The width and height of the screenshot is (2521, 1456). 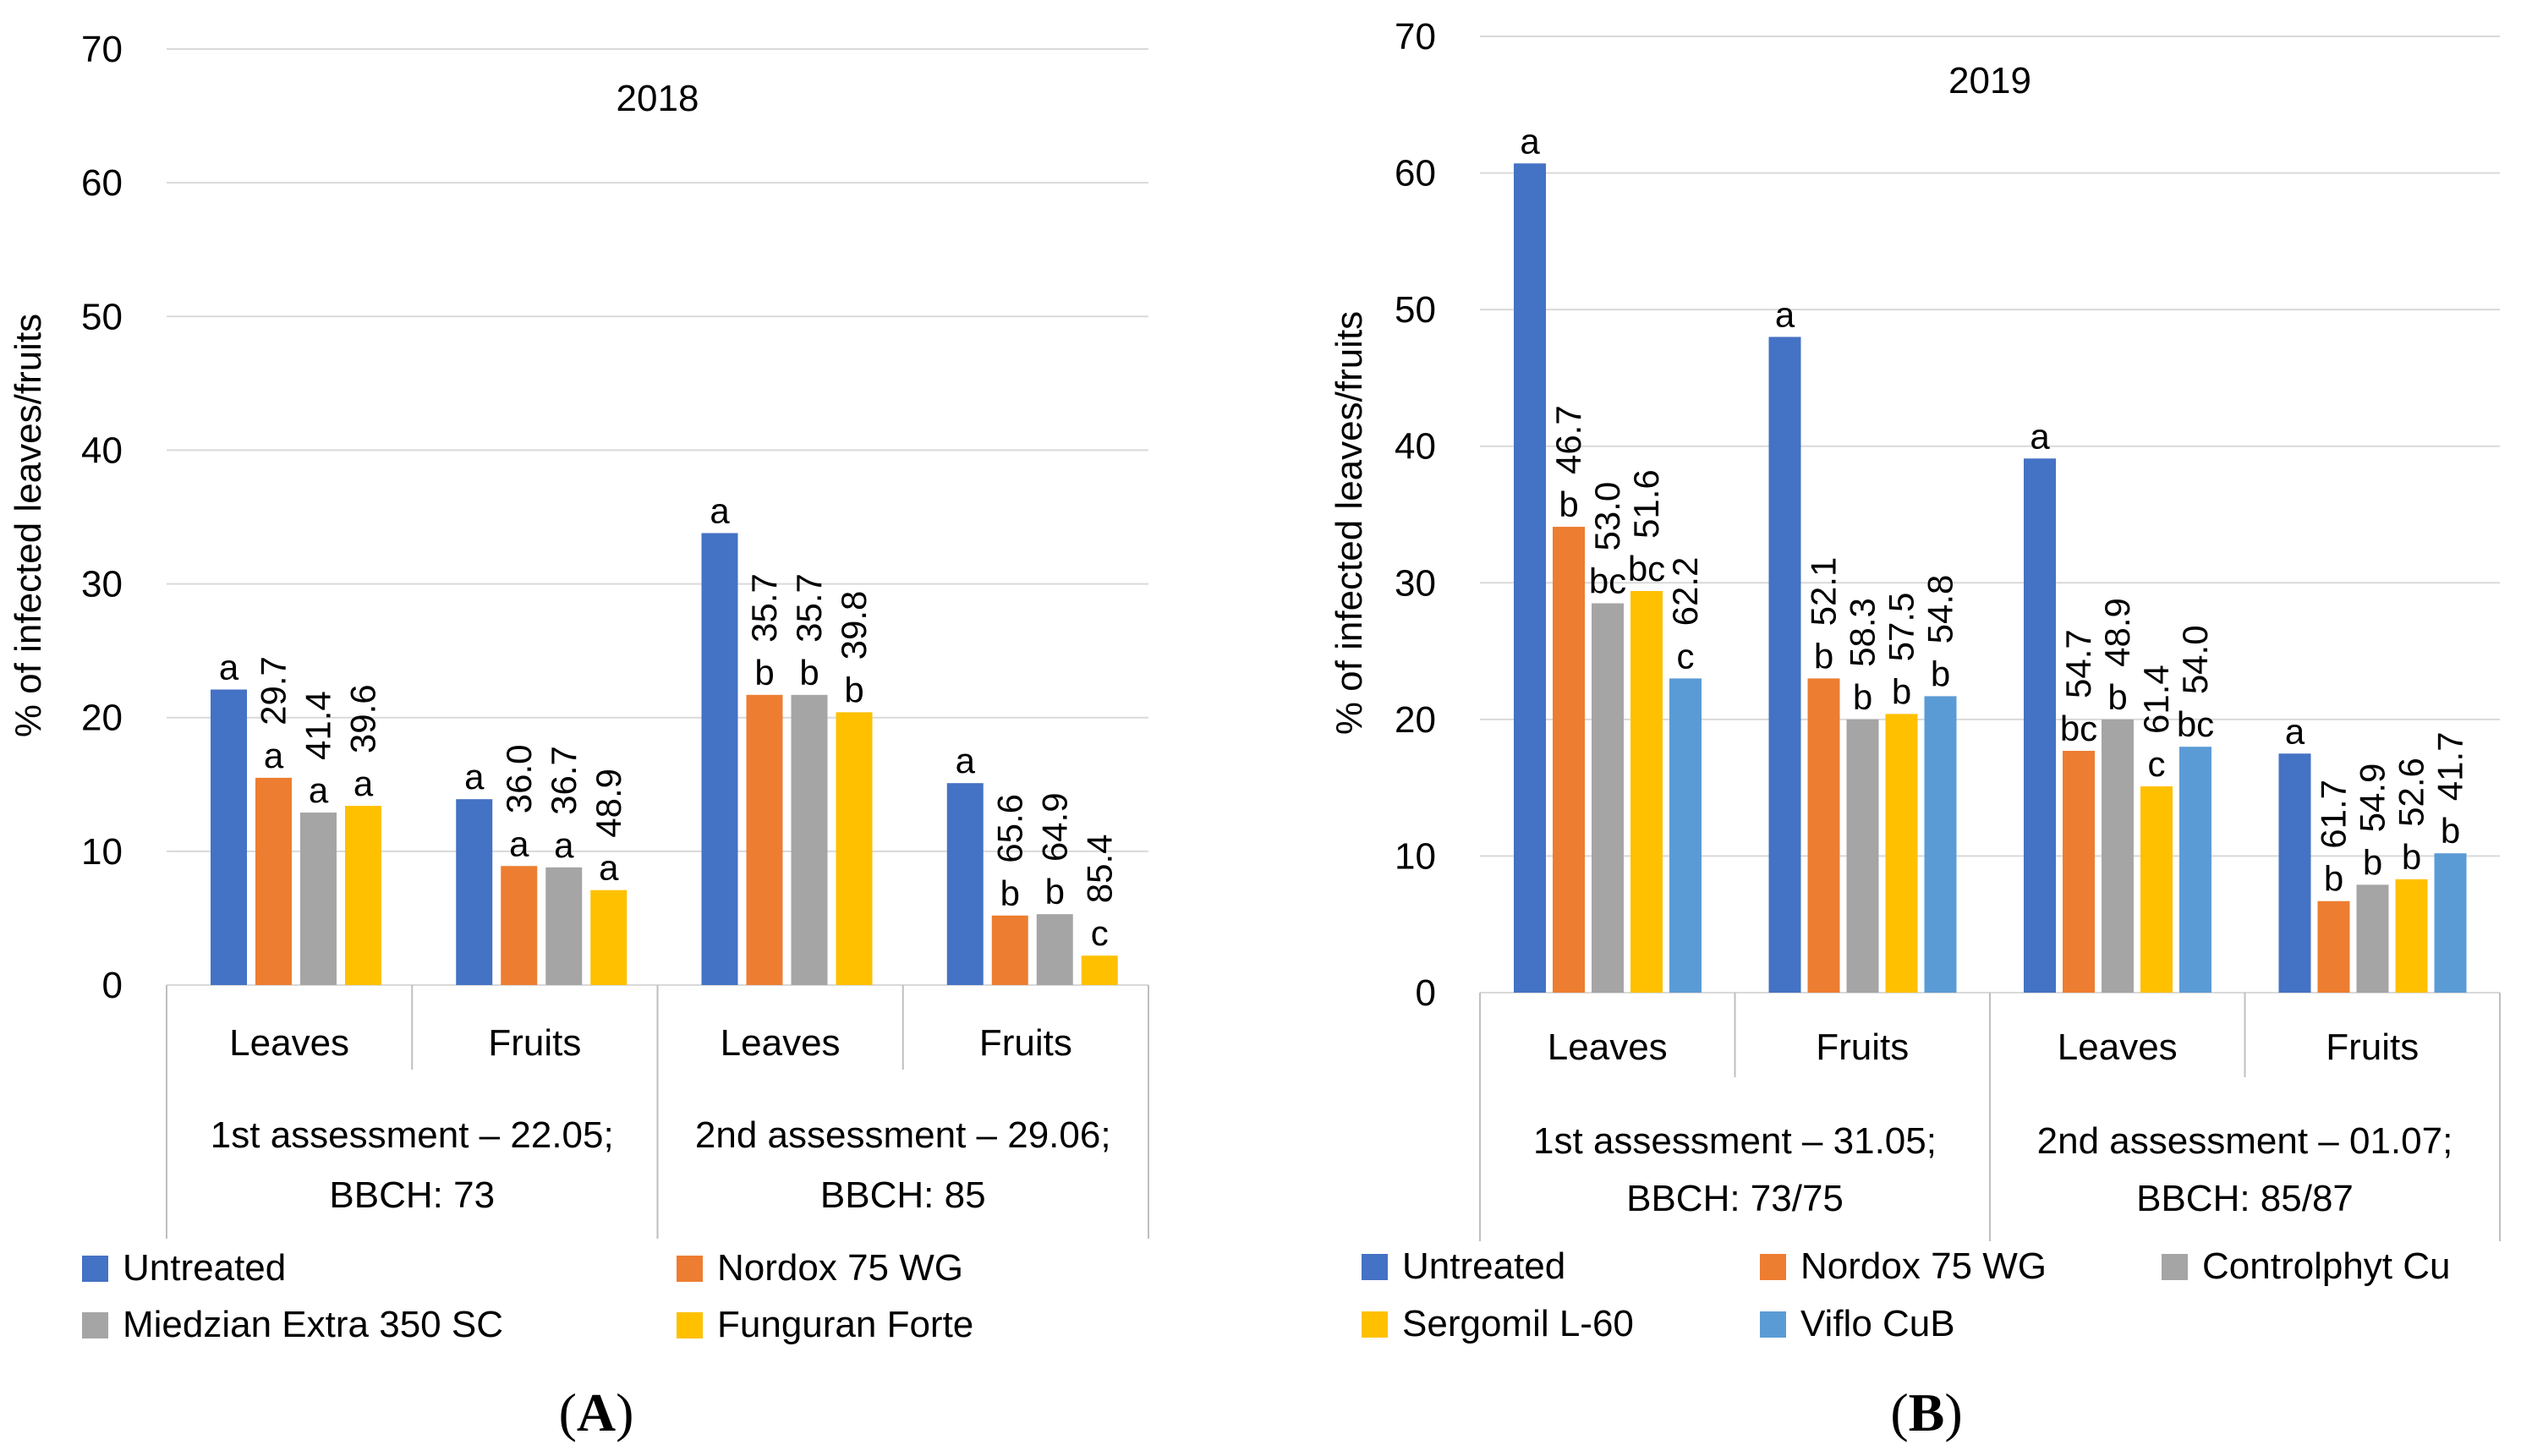 I want to click on x-group-label: BBCH: 85/87, so click(x=2245, y=1198).